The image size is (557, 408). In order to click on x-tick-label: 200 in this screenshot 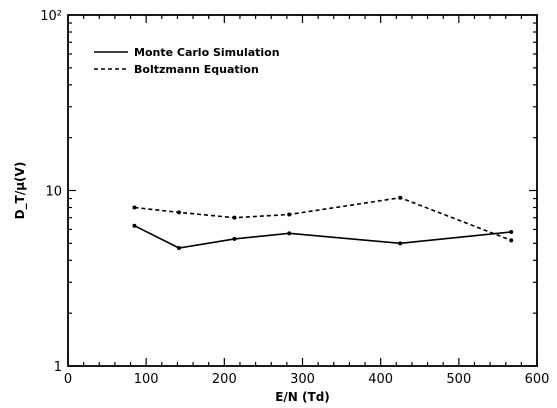, I will do `click(224, 379)`.